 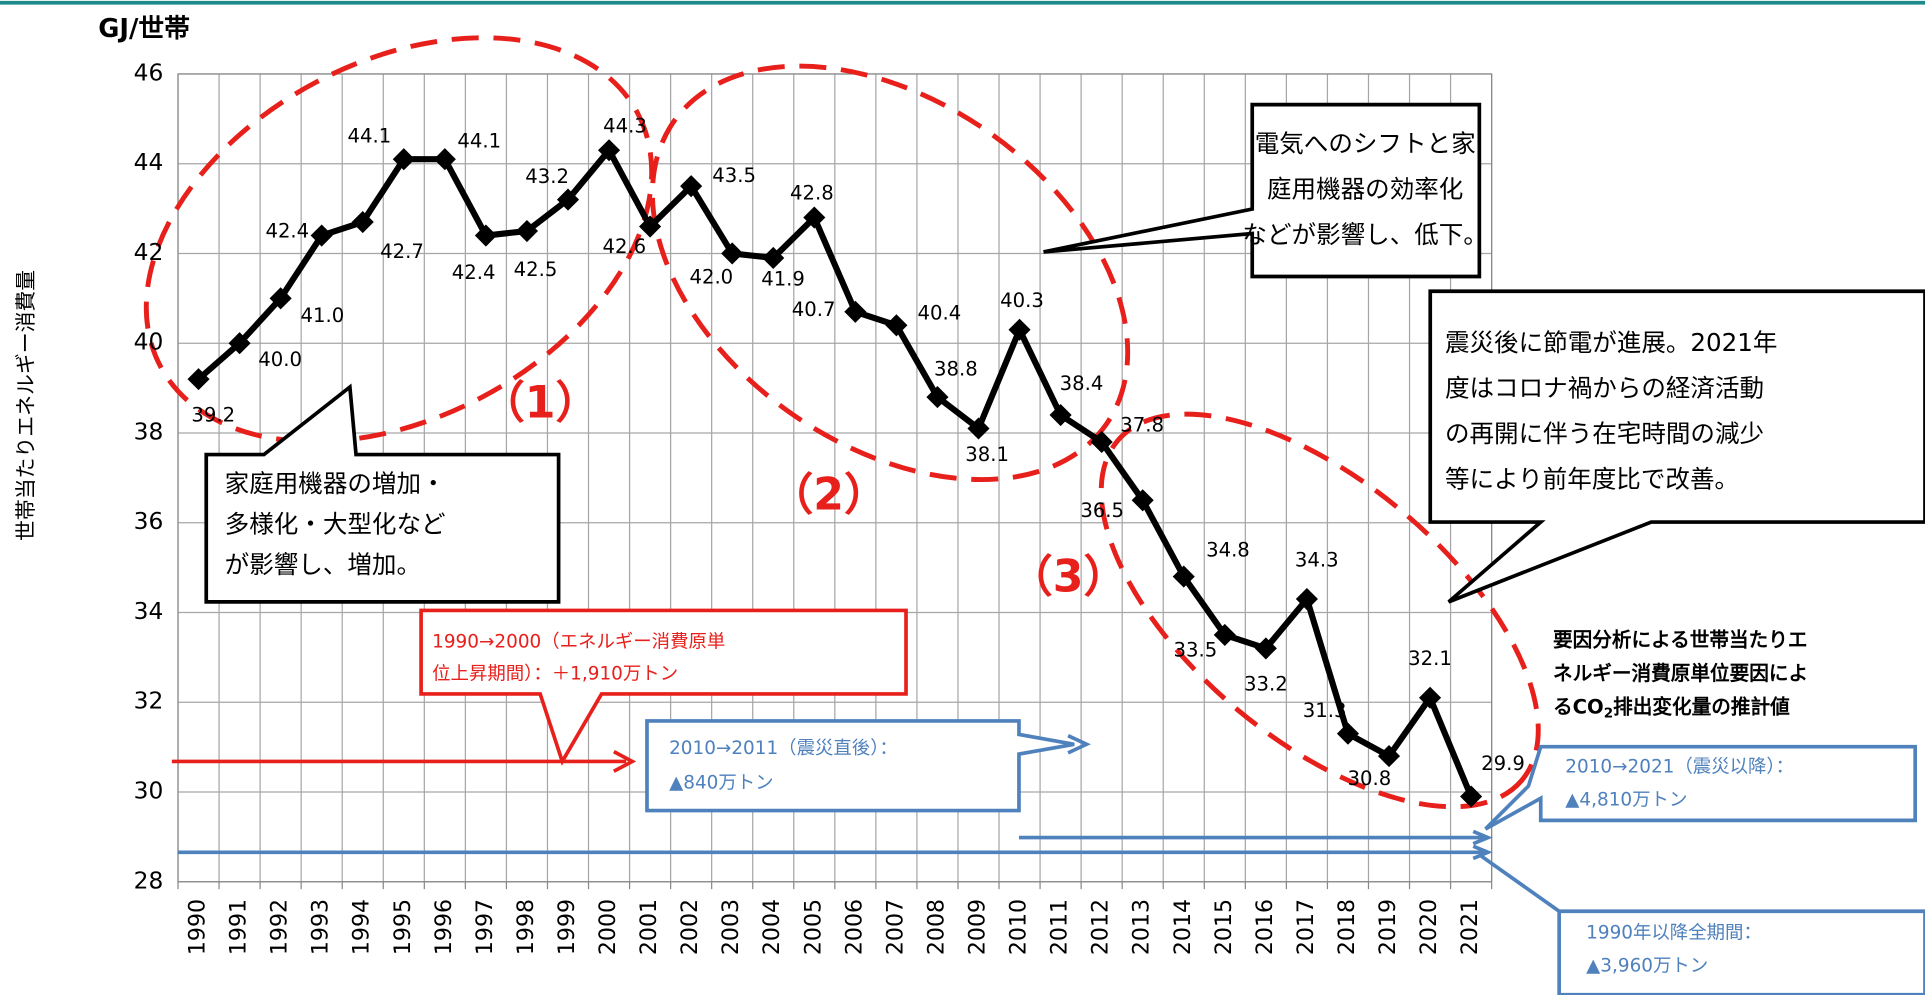 What do you see at coordinates (772, 927) in the screenshot?
I see `x-tick-label: 2004` at bounding box center [772, 927].